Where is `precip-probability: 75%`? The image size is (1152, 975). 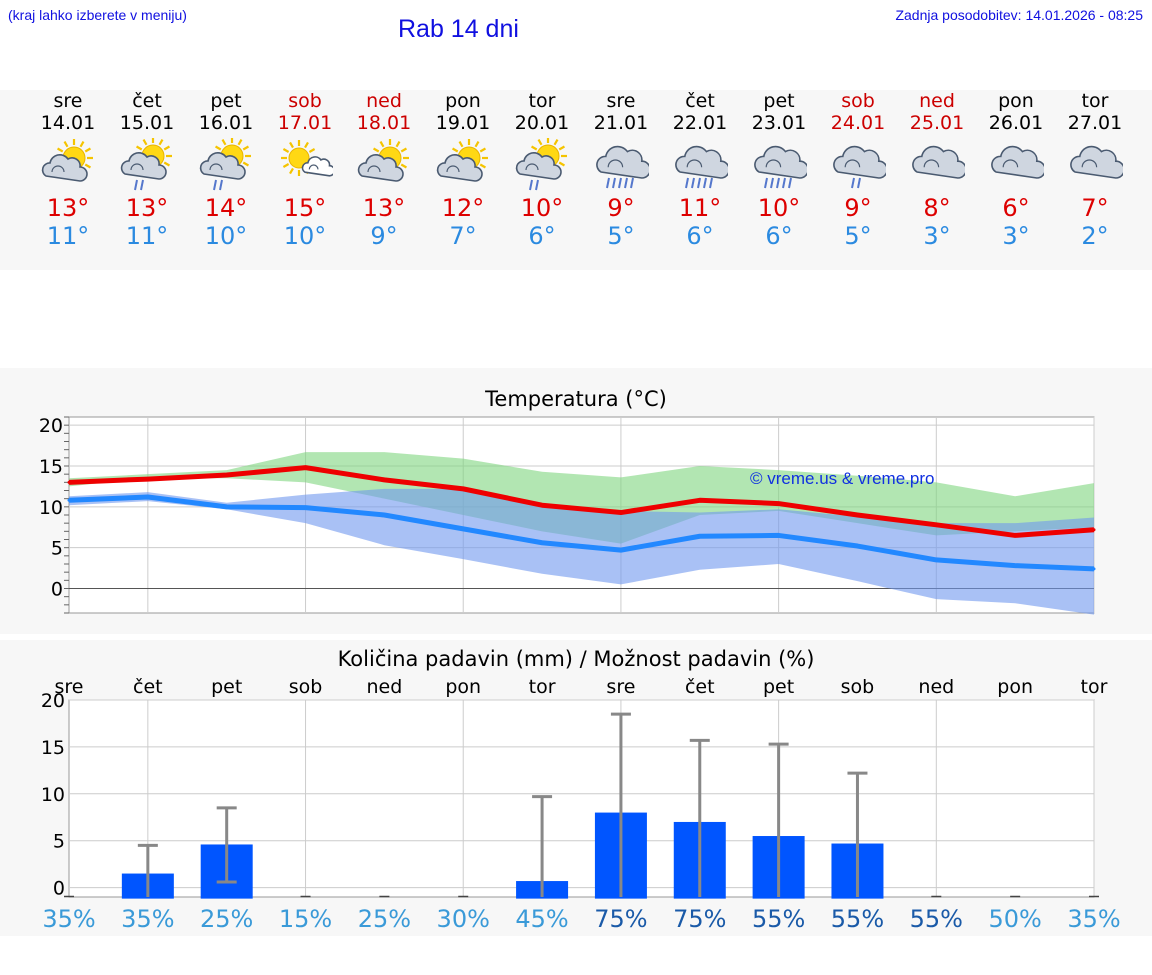 precip-probability: 75% is located at coordinates (699, 919).